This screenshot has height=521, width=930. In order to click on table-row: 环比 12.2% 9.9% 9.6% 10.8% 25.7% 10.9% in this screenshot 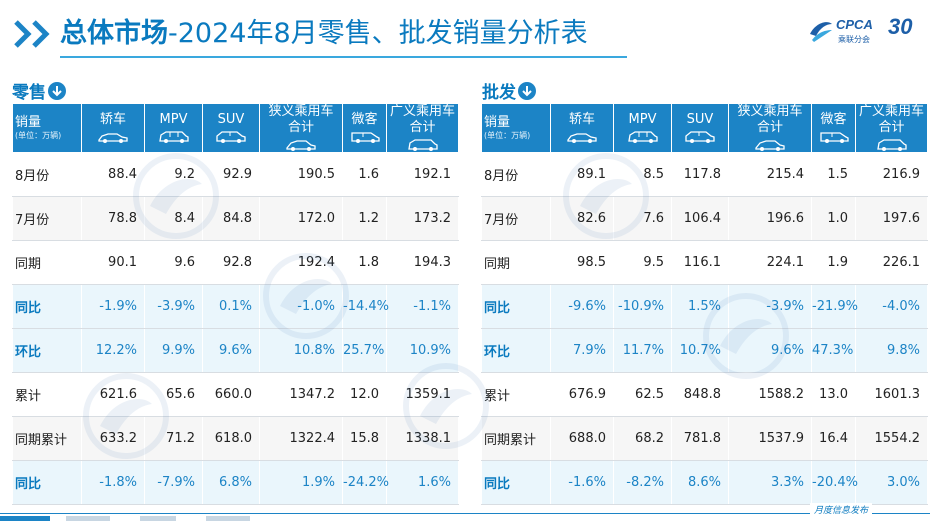, I will do `click(235, 350)`.